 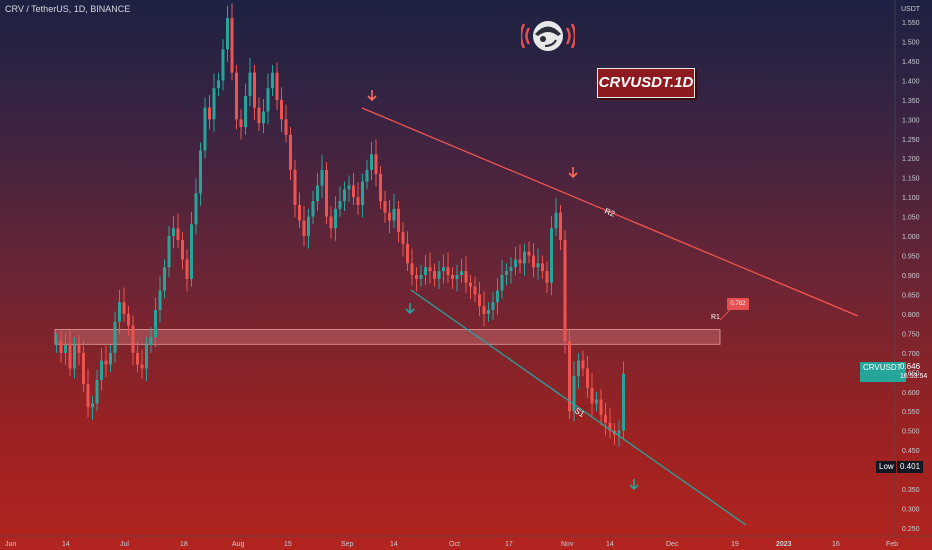 What do you see at coordinates (911, 42) in the screenshot?
I see `y-tick-label: 1.500` at bounding box center [911, 42].